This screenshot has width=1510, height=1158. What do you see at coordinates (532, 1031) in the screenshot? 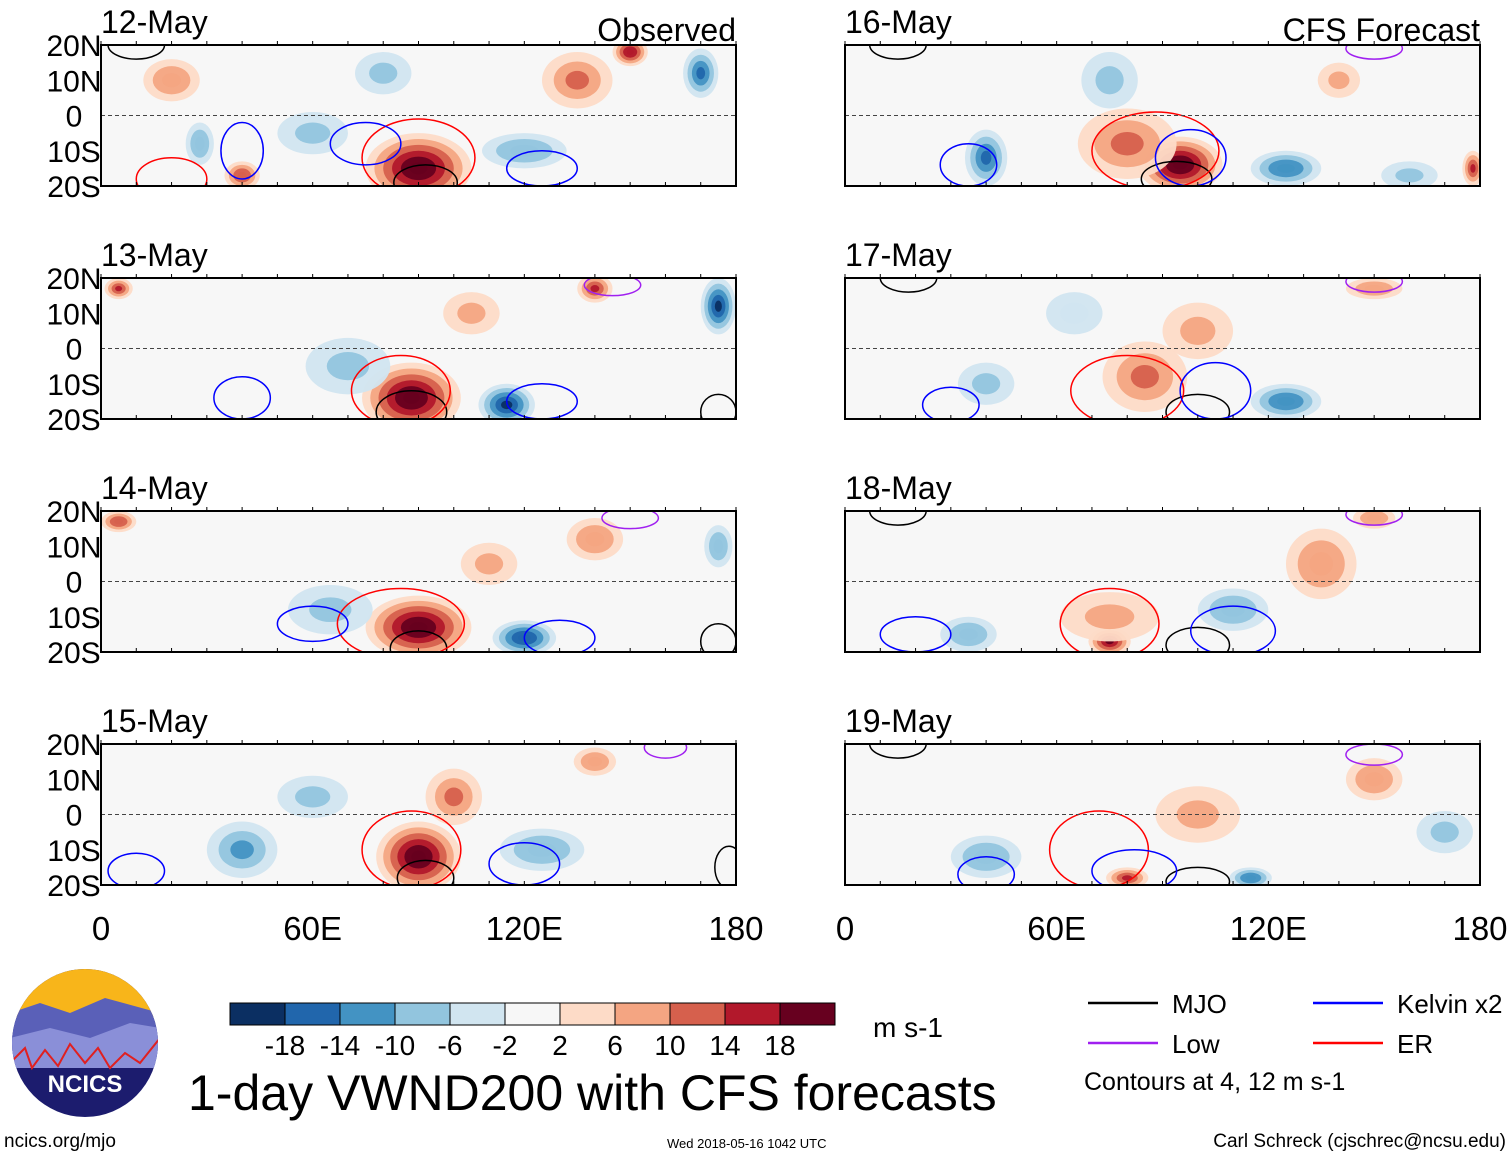
I see `colorbar: -18 -14 -10 -6 -2 2 6 10 14 18` at bounding box center [532, 1031].